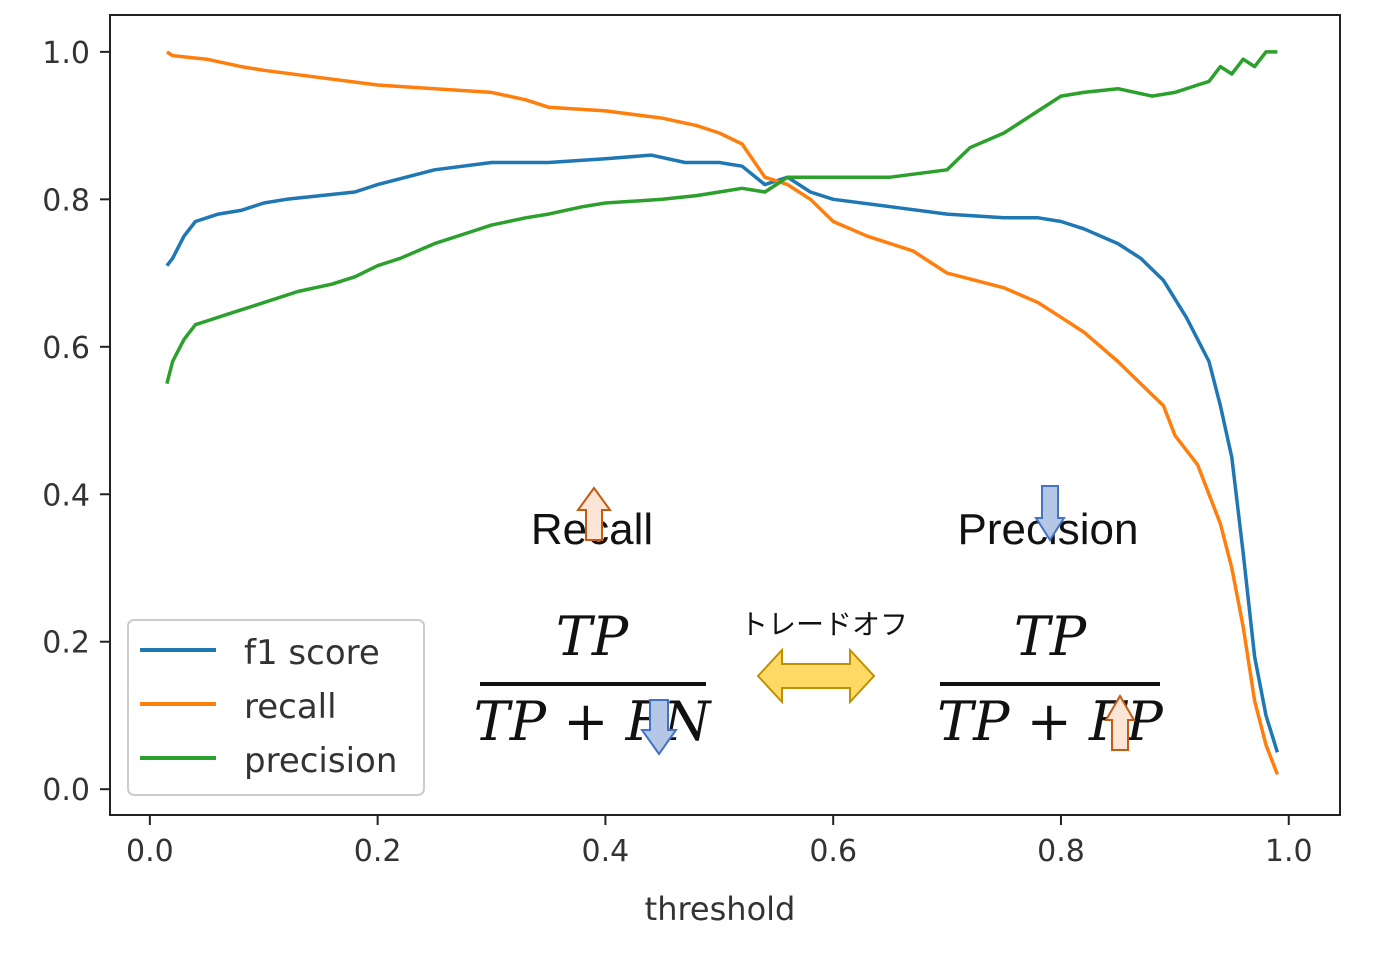 The height and width of the screenshot is (953, 1400). I want to click on tradeoff-label: トレードオフ, so click(824, 624).